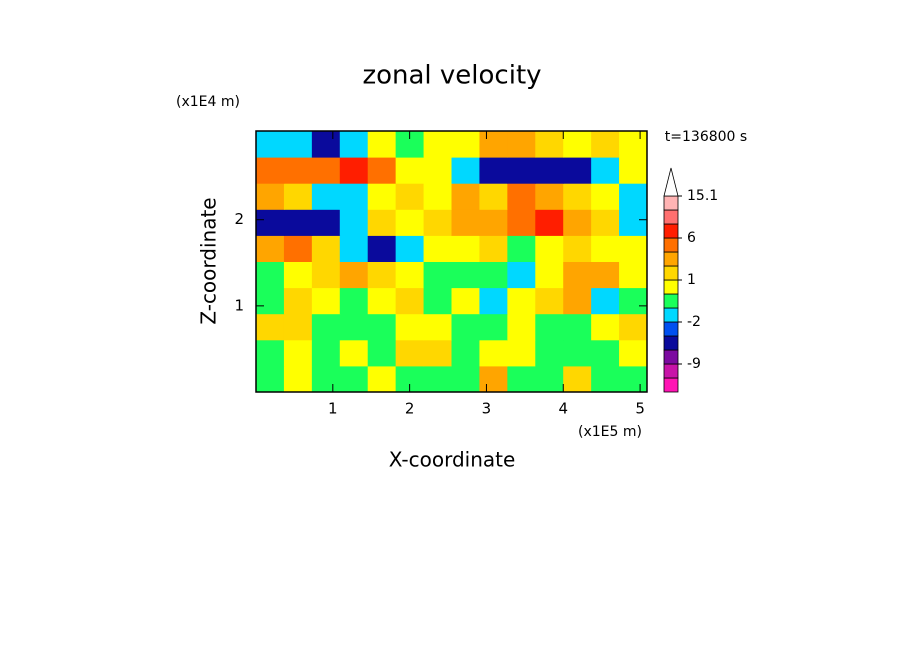  I want to click on chart-title: zonal velocity, so click(451, 76).